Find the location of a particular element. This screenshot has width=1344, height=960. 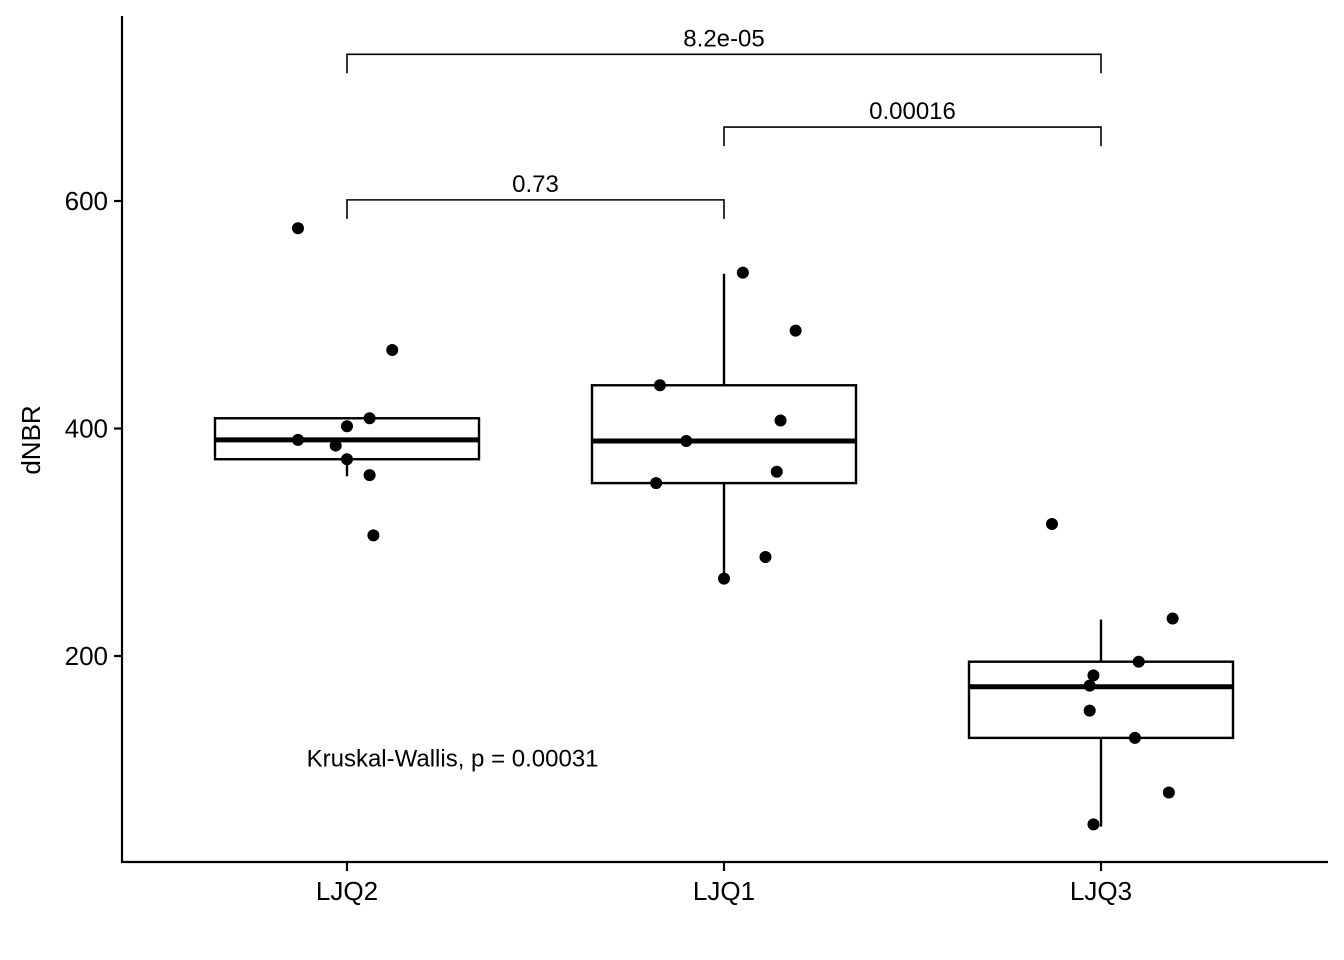

comparison-bracket-ljq2-ljq3: 8.2e-05 is located at coordinates (724, 49).